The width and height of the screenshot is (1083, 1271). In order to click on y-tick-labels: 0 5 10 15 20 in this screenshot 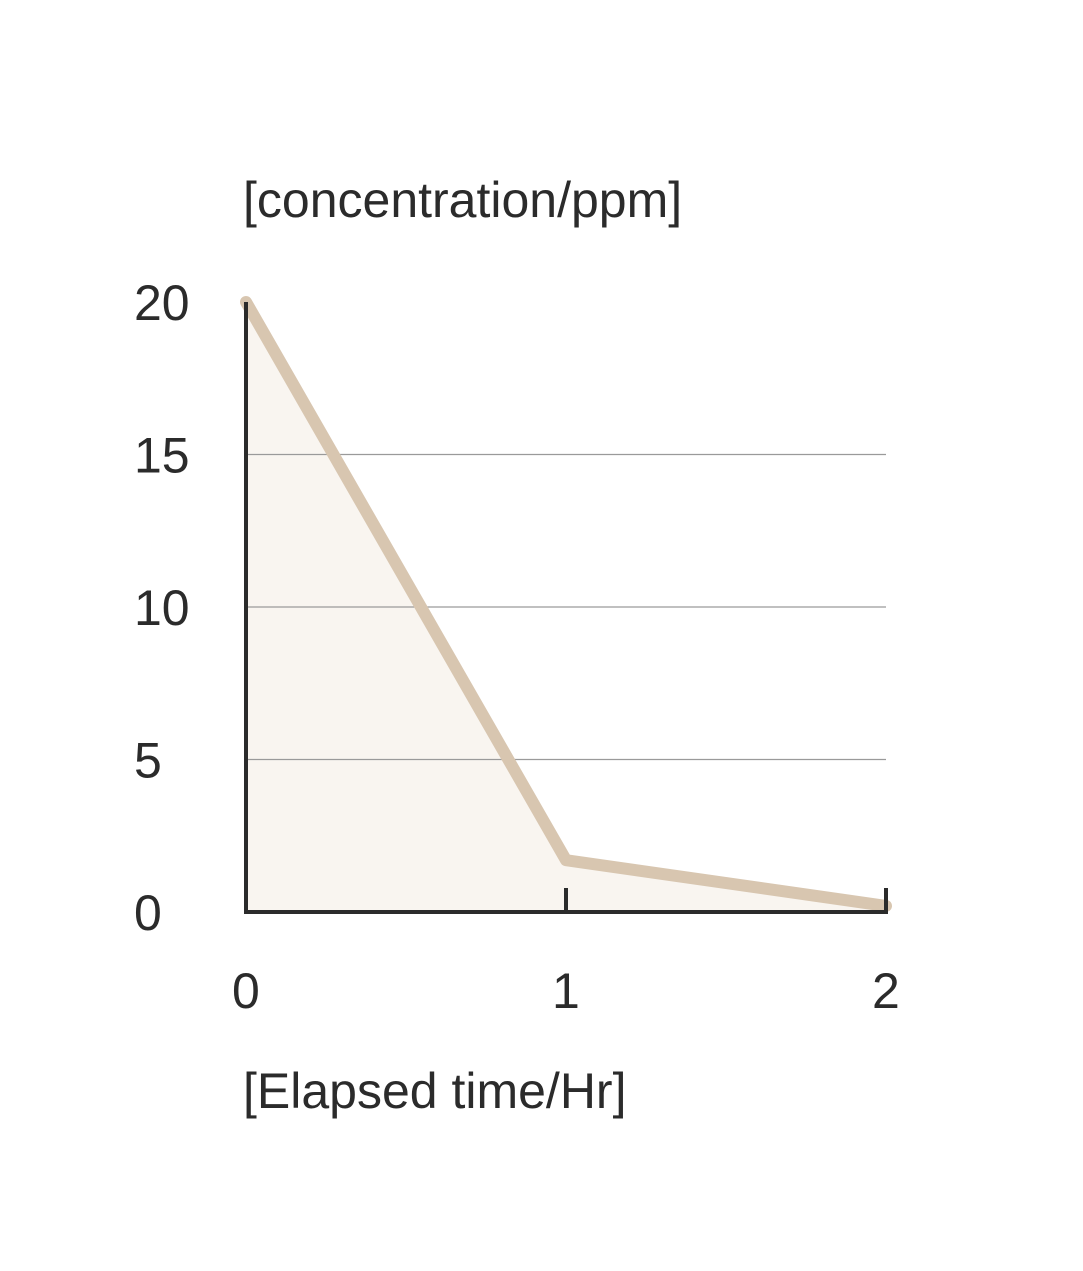, I will do `click(162, 608)`.